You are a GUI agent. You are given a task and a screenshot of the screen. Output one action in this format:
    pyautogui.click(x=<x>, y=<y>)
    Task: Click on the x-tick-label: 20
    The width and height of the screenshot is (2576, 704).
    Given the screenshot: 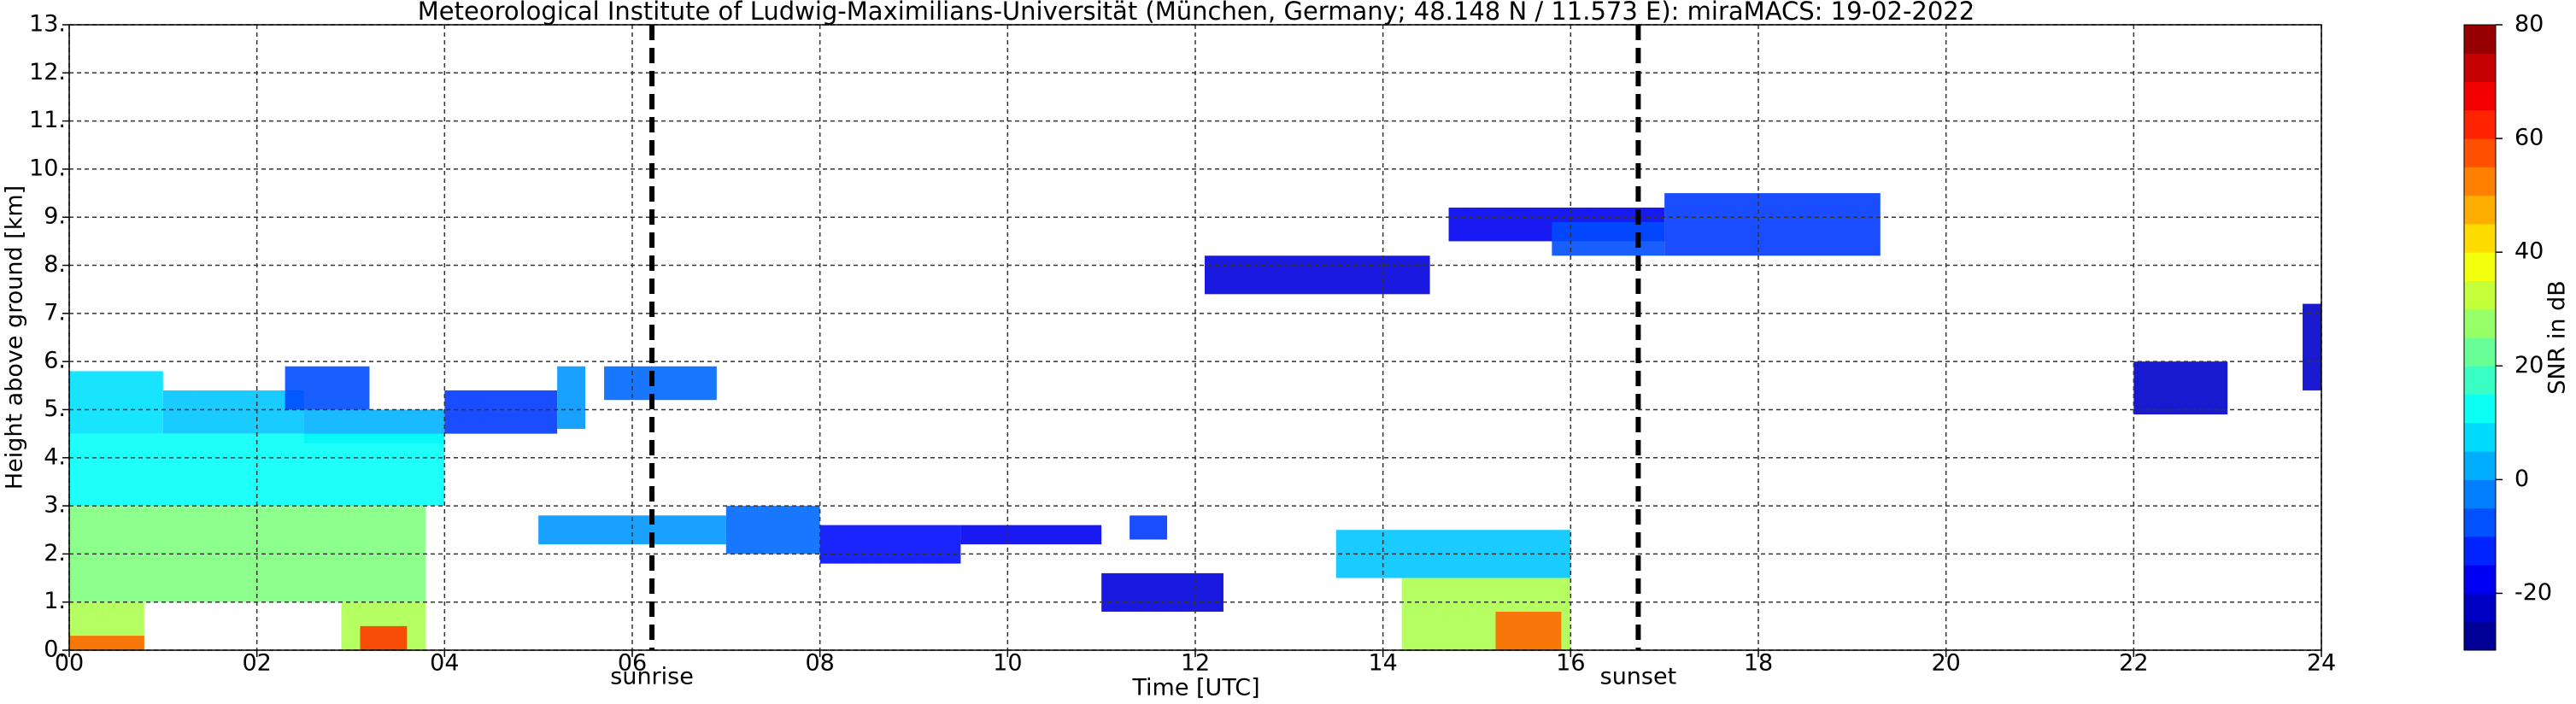 What is the action you would take?
    pyautogui.click(x=1945, y=663)
    